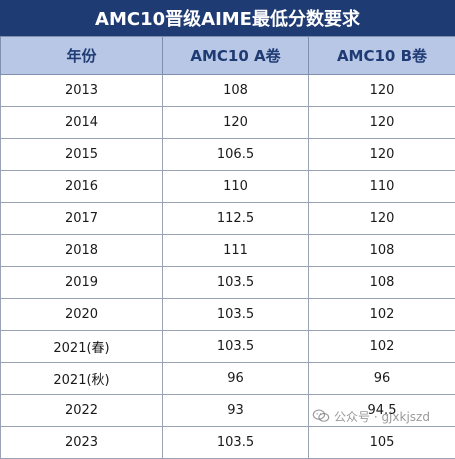 Image resolution: width=455 pixels, height=459 pixels. Describe the element at coordinates (236, 123) in the screenshot. I see `cell-paper-a: 120` at that location.